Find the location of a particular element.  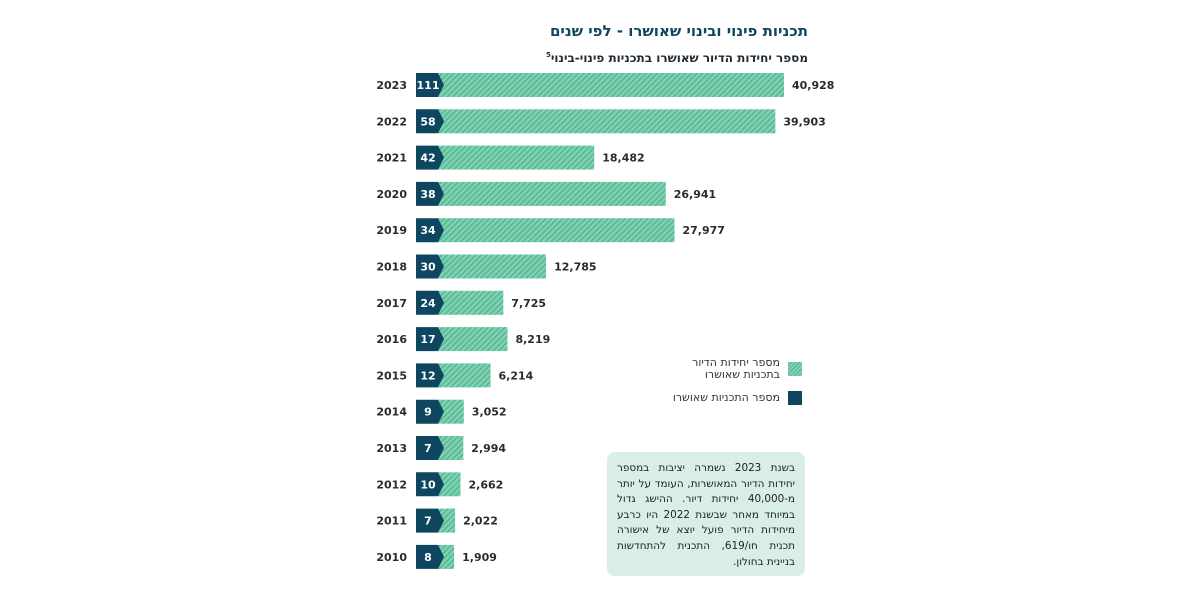

plans-value-label: 12 is located at coordinates (427, 375).